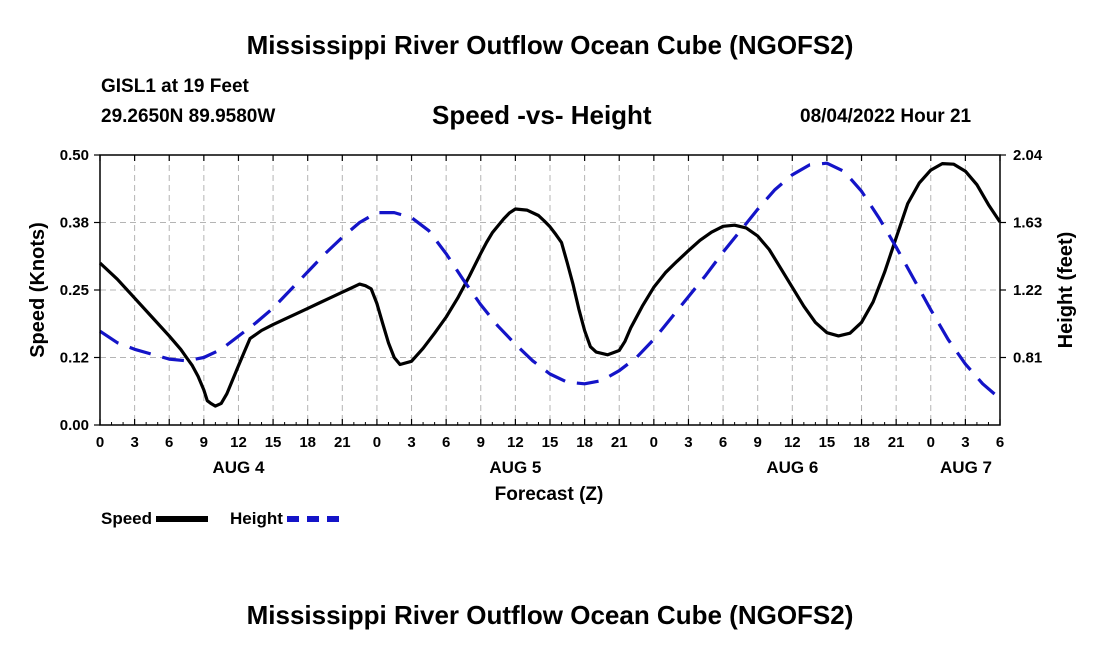 This screenshot has height=650, width=1100. I want to click on legend-height: Height, so click(284, 519).